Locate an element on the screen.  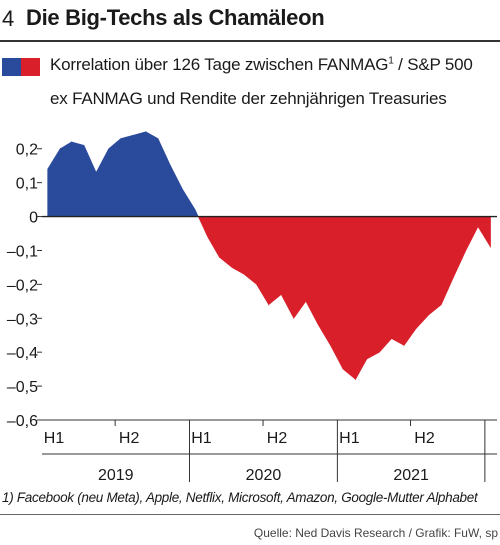
y-tick-label: –0,4 is located at coordinates (22, 353).